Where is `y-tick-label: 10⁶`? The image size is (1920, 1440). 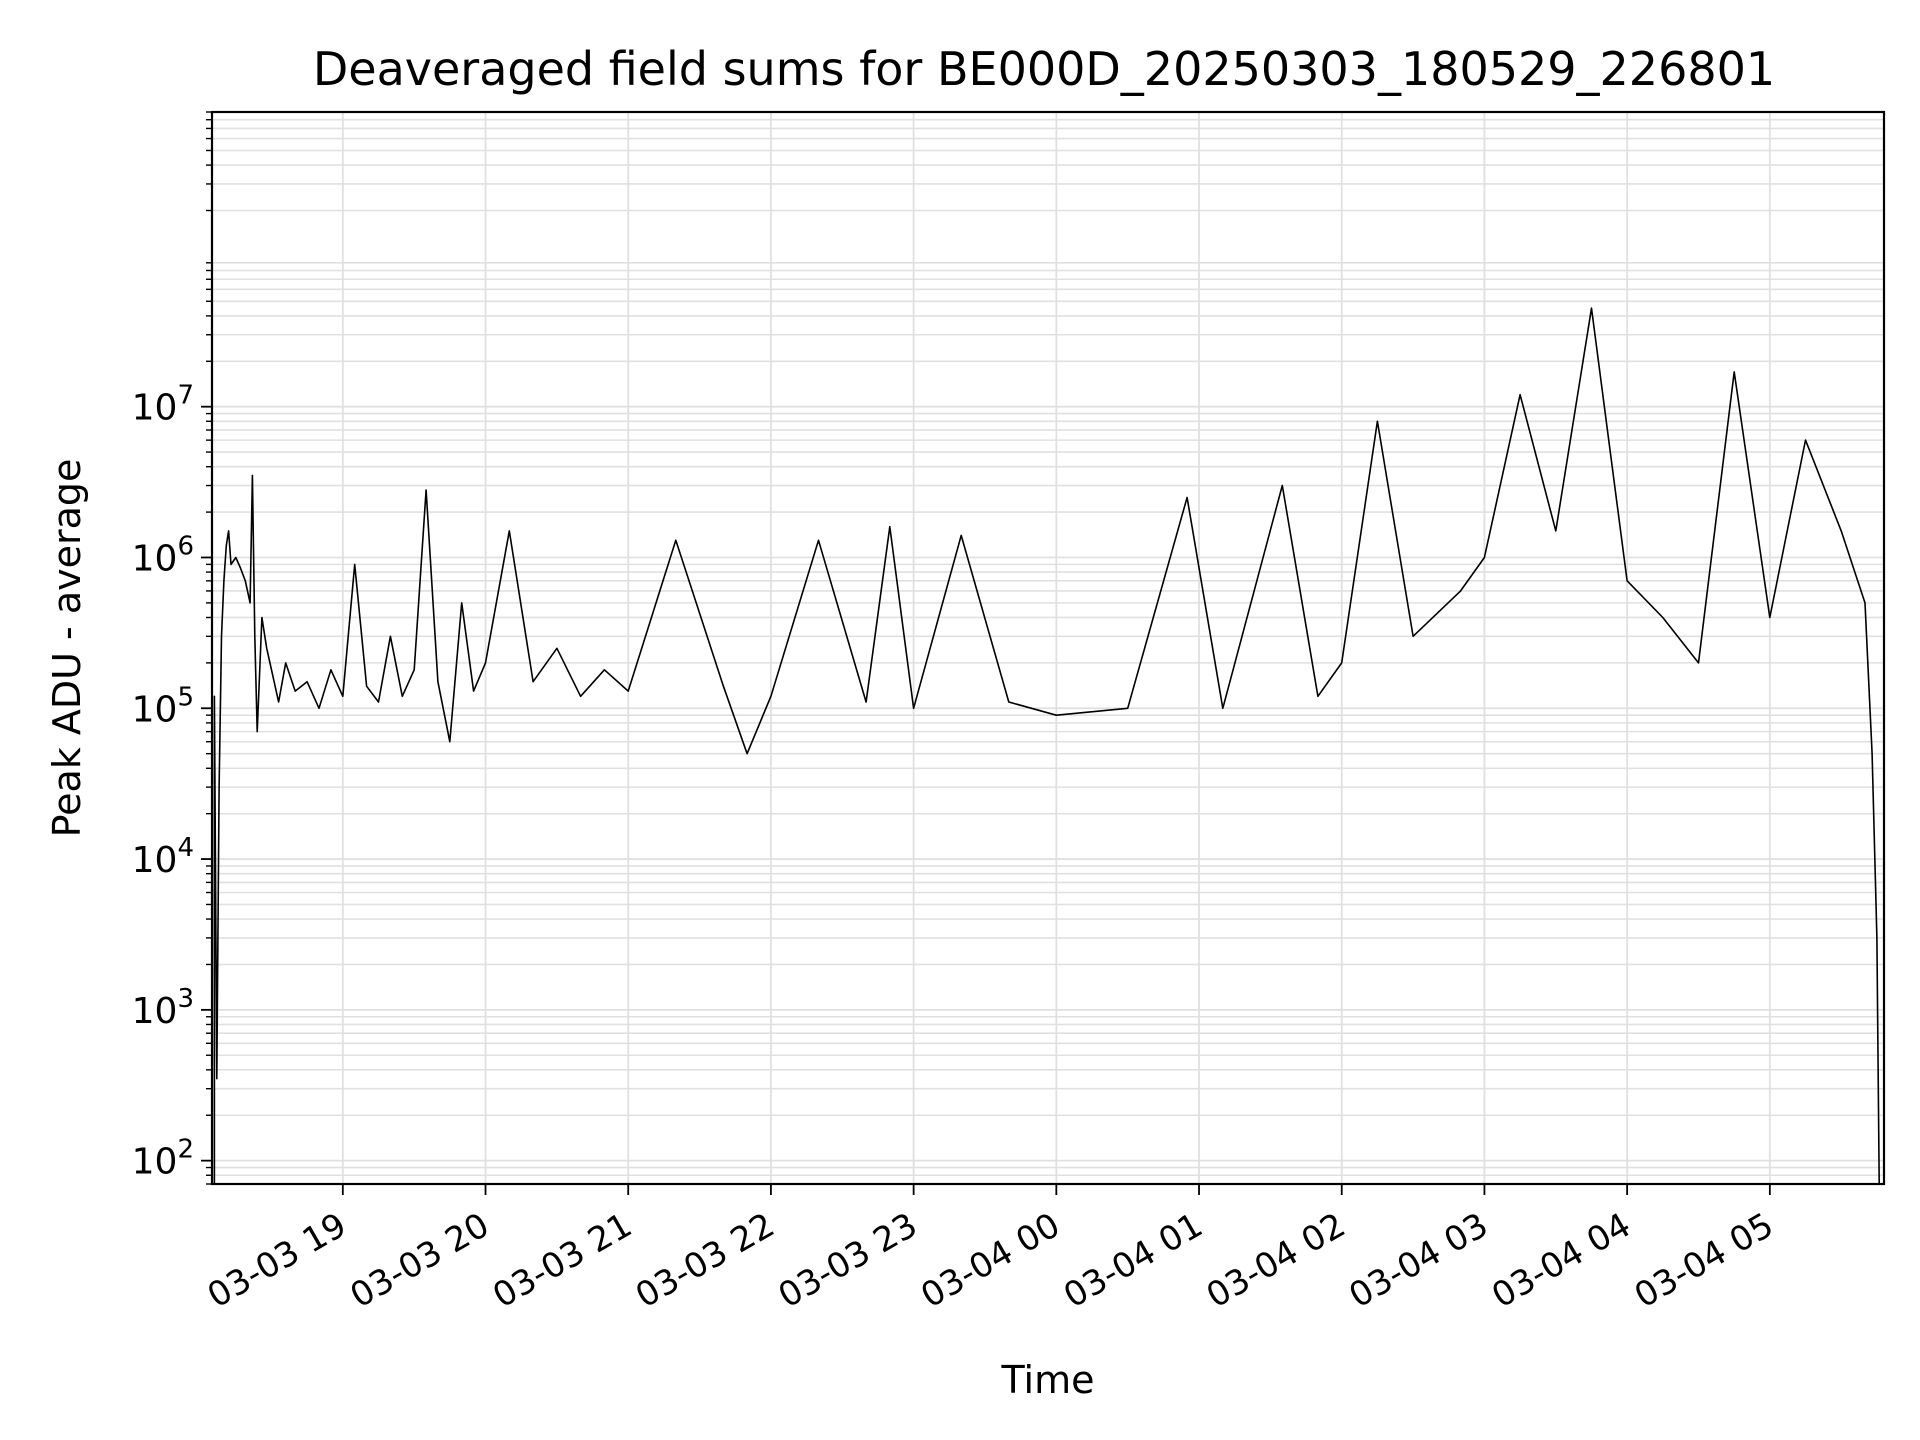
y-tick-label: 10⁶ is located at coordinates (163, 555).